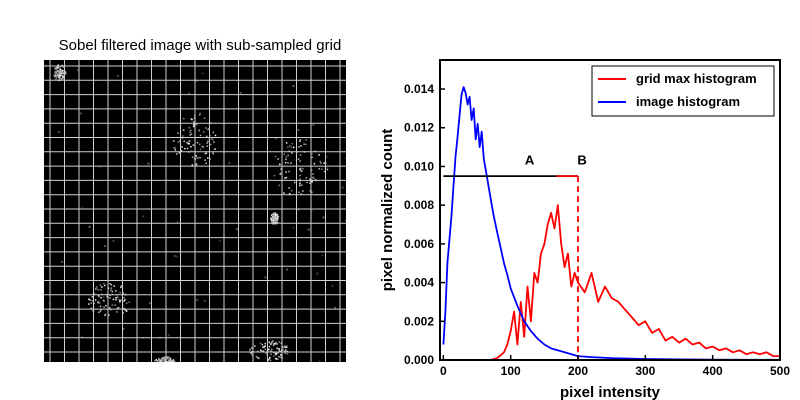 Image resolution: width=800 pixels, height=400 pixels. I want to click on y-tick-label: 0.000, so click(419, 360).